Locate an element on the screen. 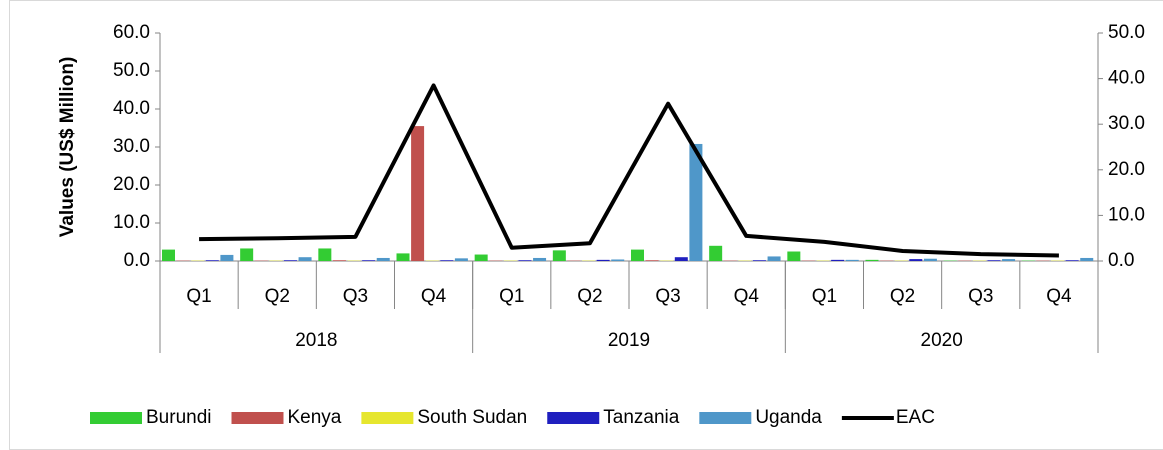 Image resolution: width=1163 pixels, height=450 pixels. y-tick-label: 40.0 is located at coordinates (131, 108).